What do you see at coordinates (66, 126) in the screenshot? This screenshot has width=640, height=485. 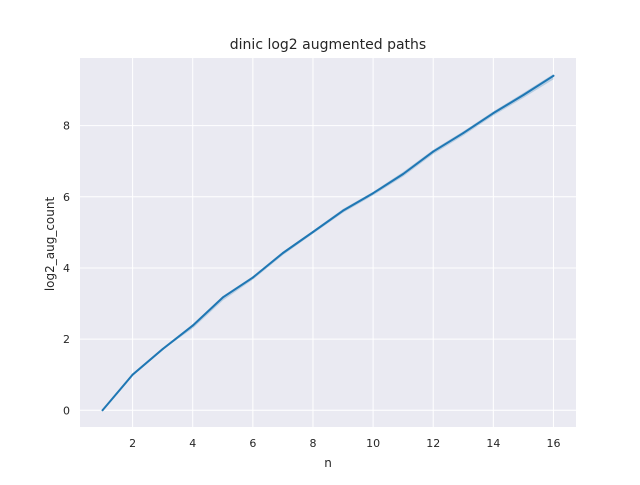 I see `y-tick-label: 8` at bounding box center [66, 126].